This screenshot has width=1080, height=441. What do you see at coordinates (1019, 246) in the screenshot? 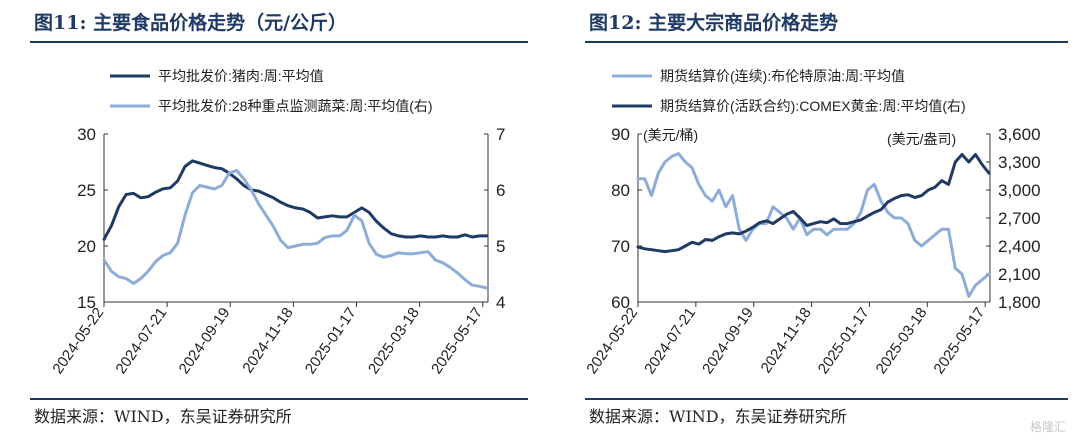
I see `y-right-tick-label: 2,400` at bounding box center [1019, 246].